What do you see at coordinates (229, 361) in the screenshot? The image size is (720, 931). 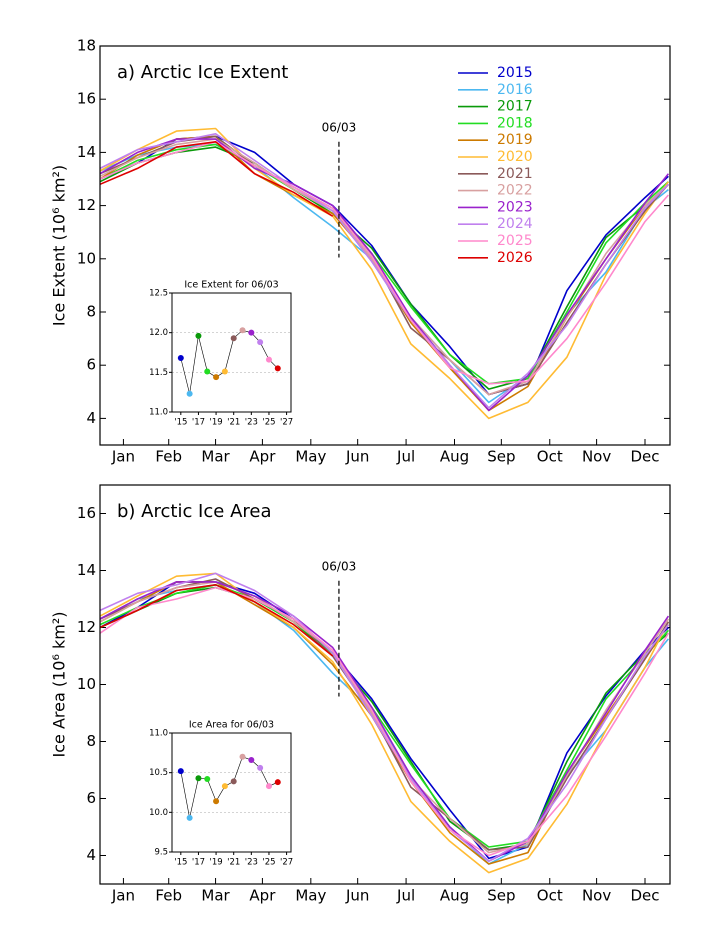 I see `inset-line` at bounding box center [229, 361].